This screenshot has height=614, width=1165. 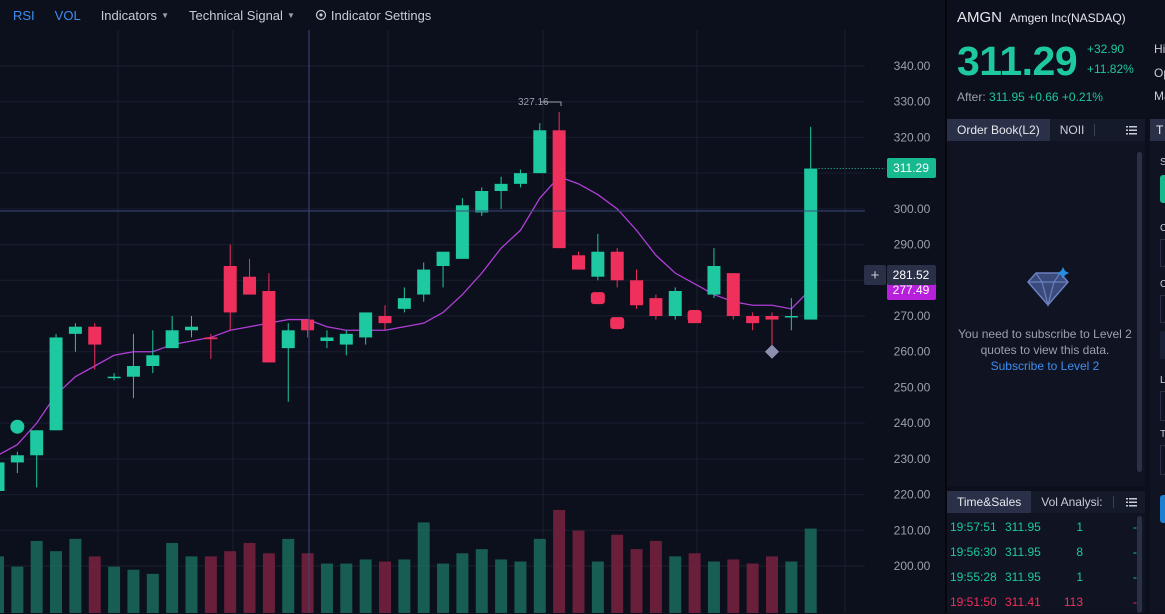 What do you see at coordinates (1007, 97) in the screenshot?
I see `after-price: 311.95` at bounding box center [1007, 97].